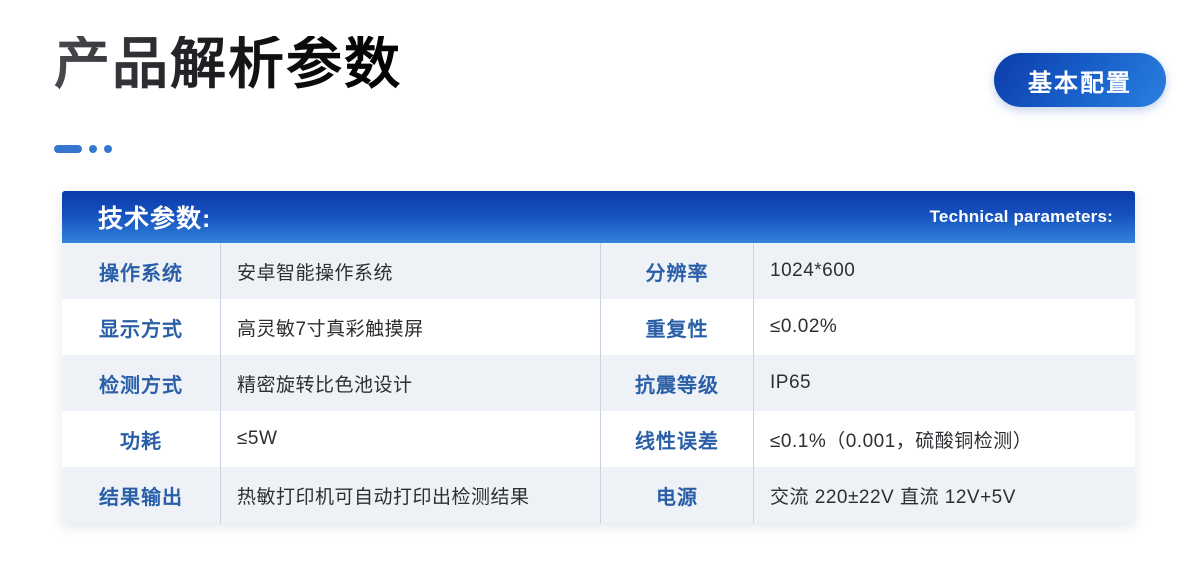 This screenshot has width=1200, height=586. What do you see at coordinates (677, 329) in the screenshot?
I see `row-label: 重复性` at bounding box center [677, 329].